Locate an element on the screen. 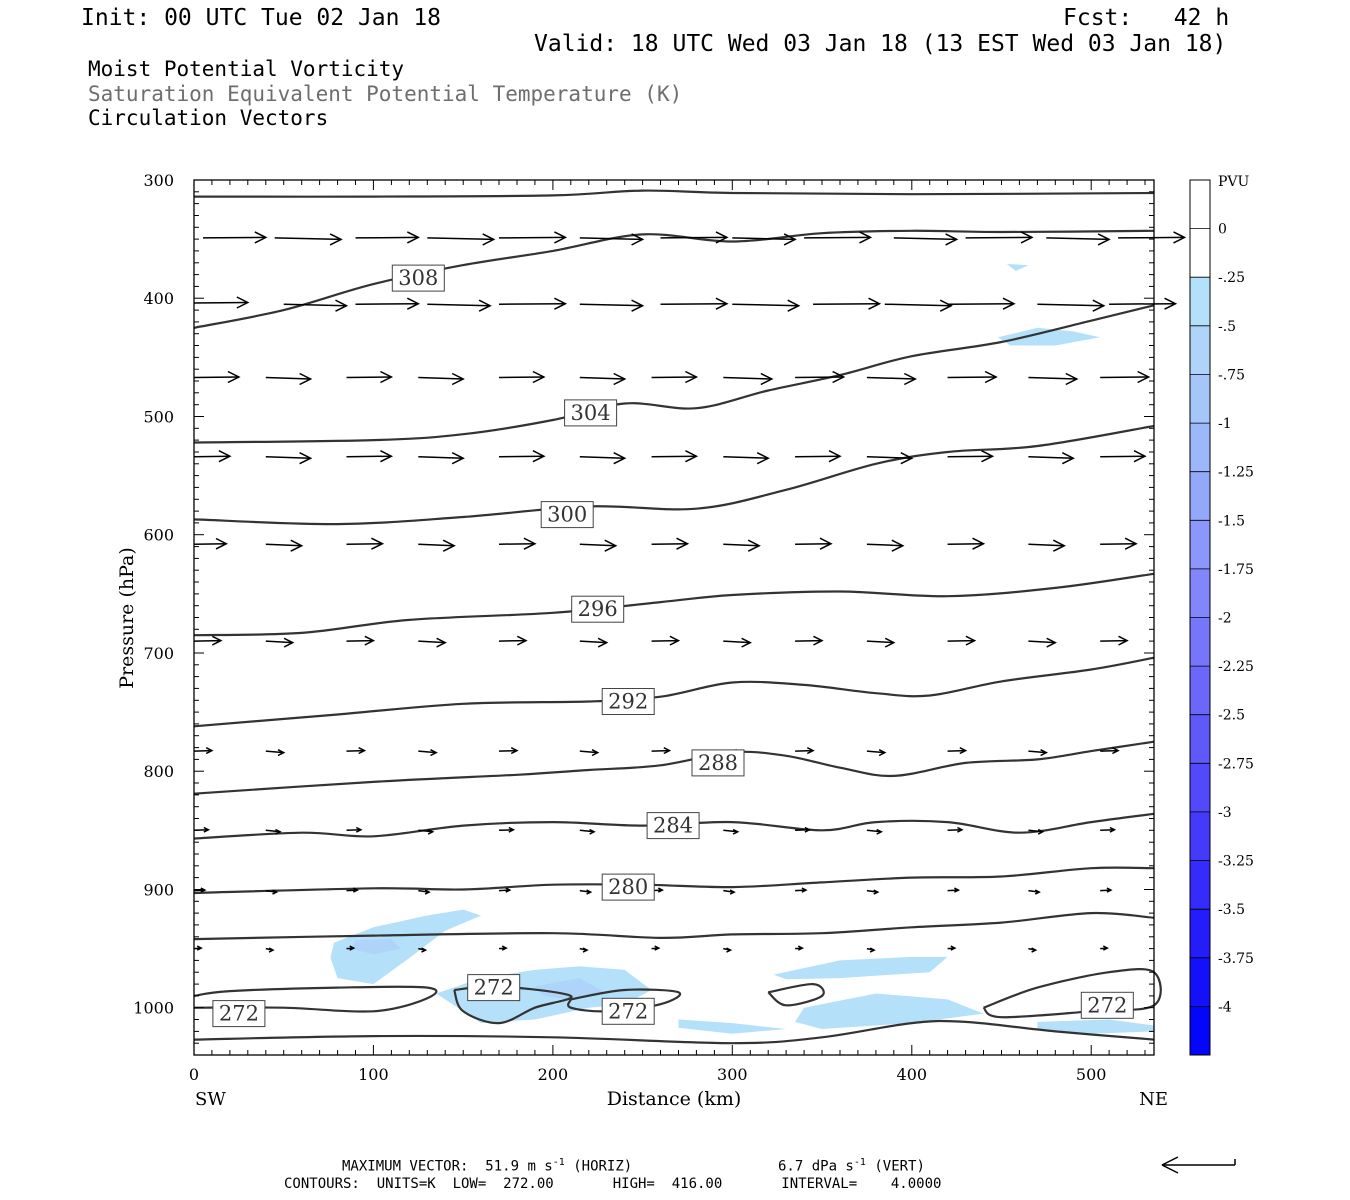  colorbar-label: -.25 is located at coordinates (1231, 278).